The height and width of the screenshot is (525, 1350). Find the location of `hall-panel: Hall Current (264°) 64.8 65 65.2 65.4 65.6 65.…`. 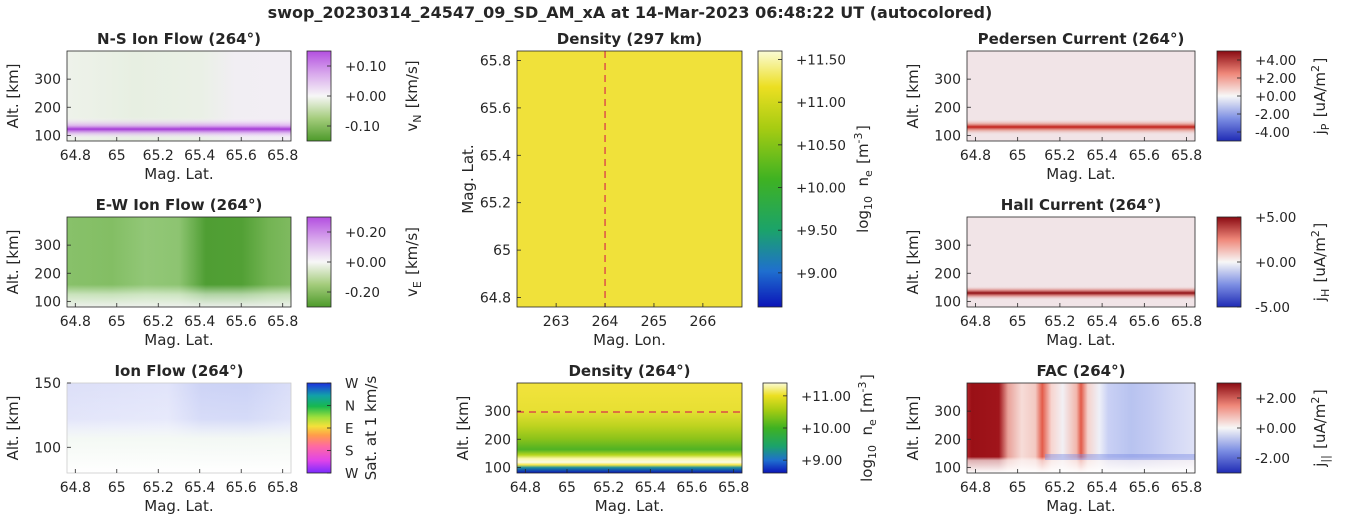

hall-panel: Hall Current (264°) 64.8 65 65.2 65.4 65.6 65.… is located at coordinates (1118, 272).